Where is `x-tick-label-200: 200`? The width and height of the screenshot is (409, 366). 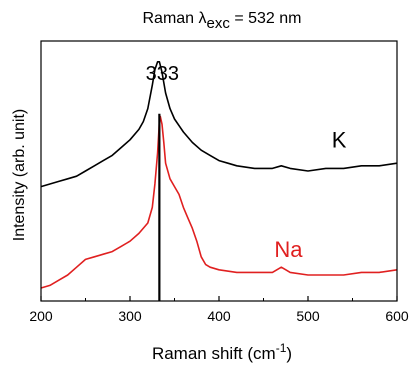 x-tick-label-200: 200 is located at coordinates (41, 316).